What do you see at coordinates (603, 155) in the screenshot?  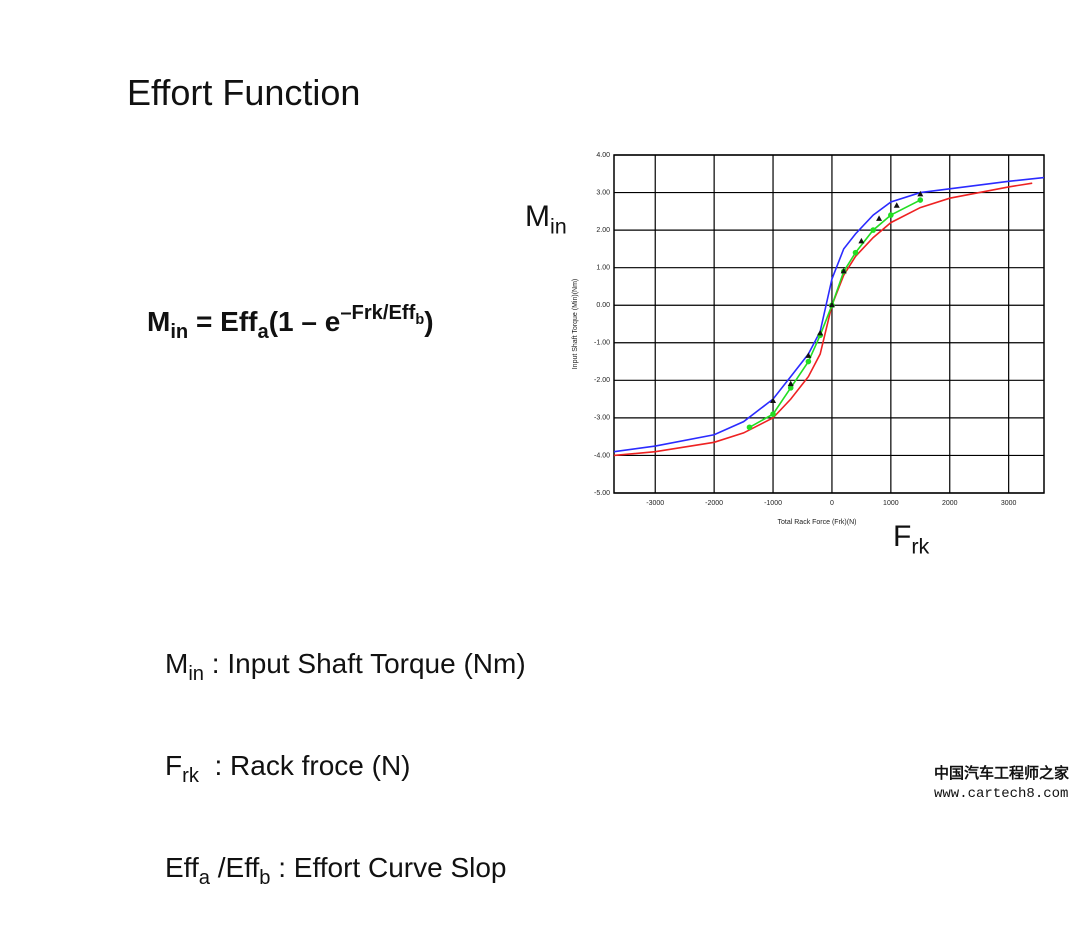 I see `y-tick-label: 4.00` at bounding box center [603, 155].